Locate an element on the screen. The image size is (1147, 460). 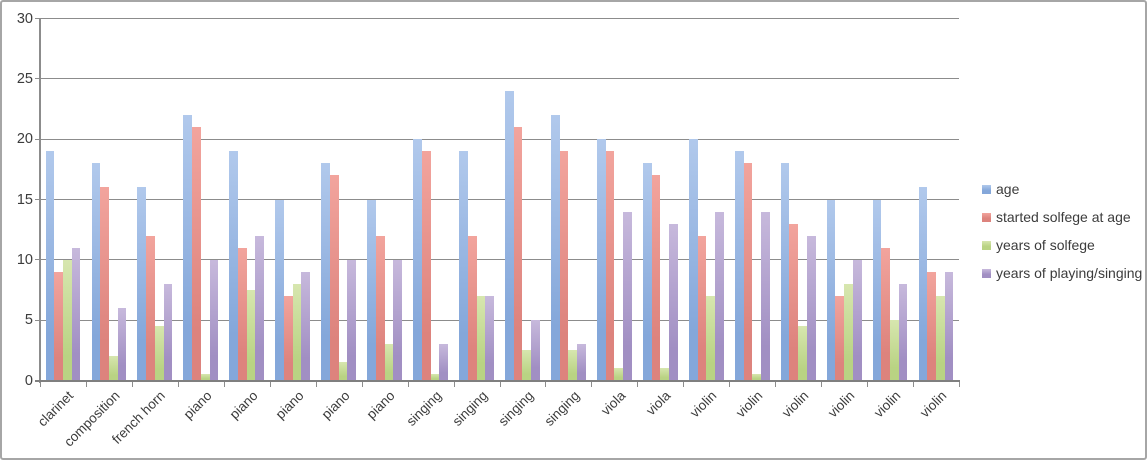
bar-years-of-solfege-3-french-horn is located at coordinates (159, 353).